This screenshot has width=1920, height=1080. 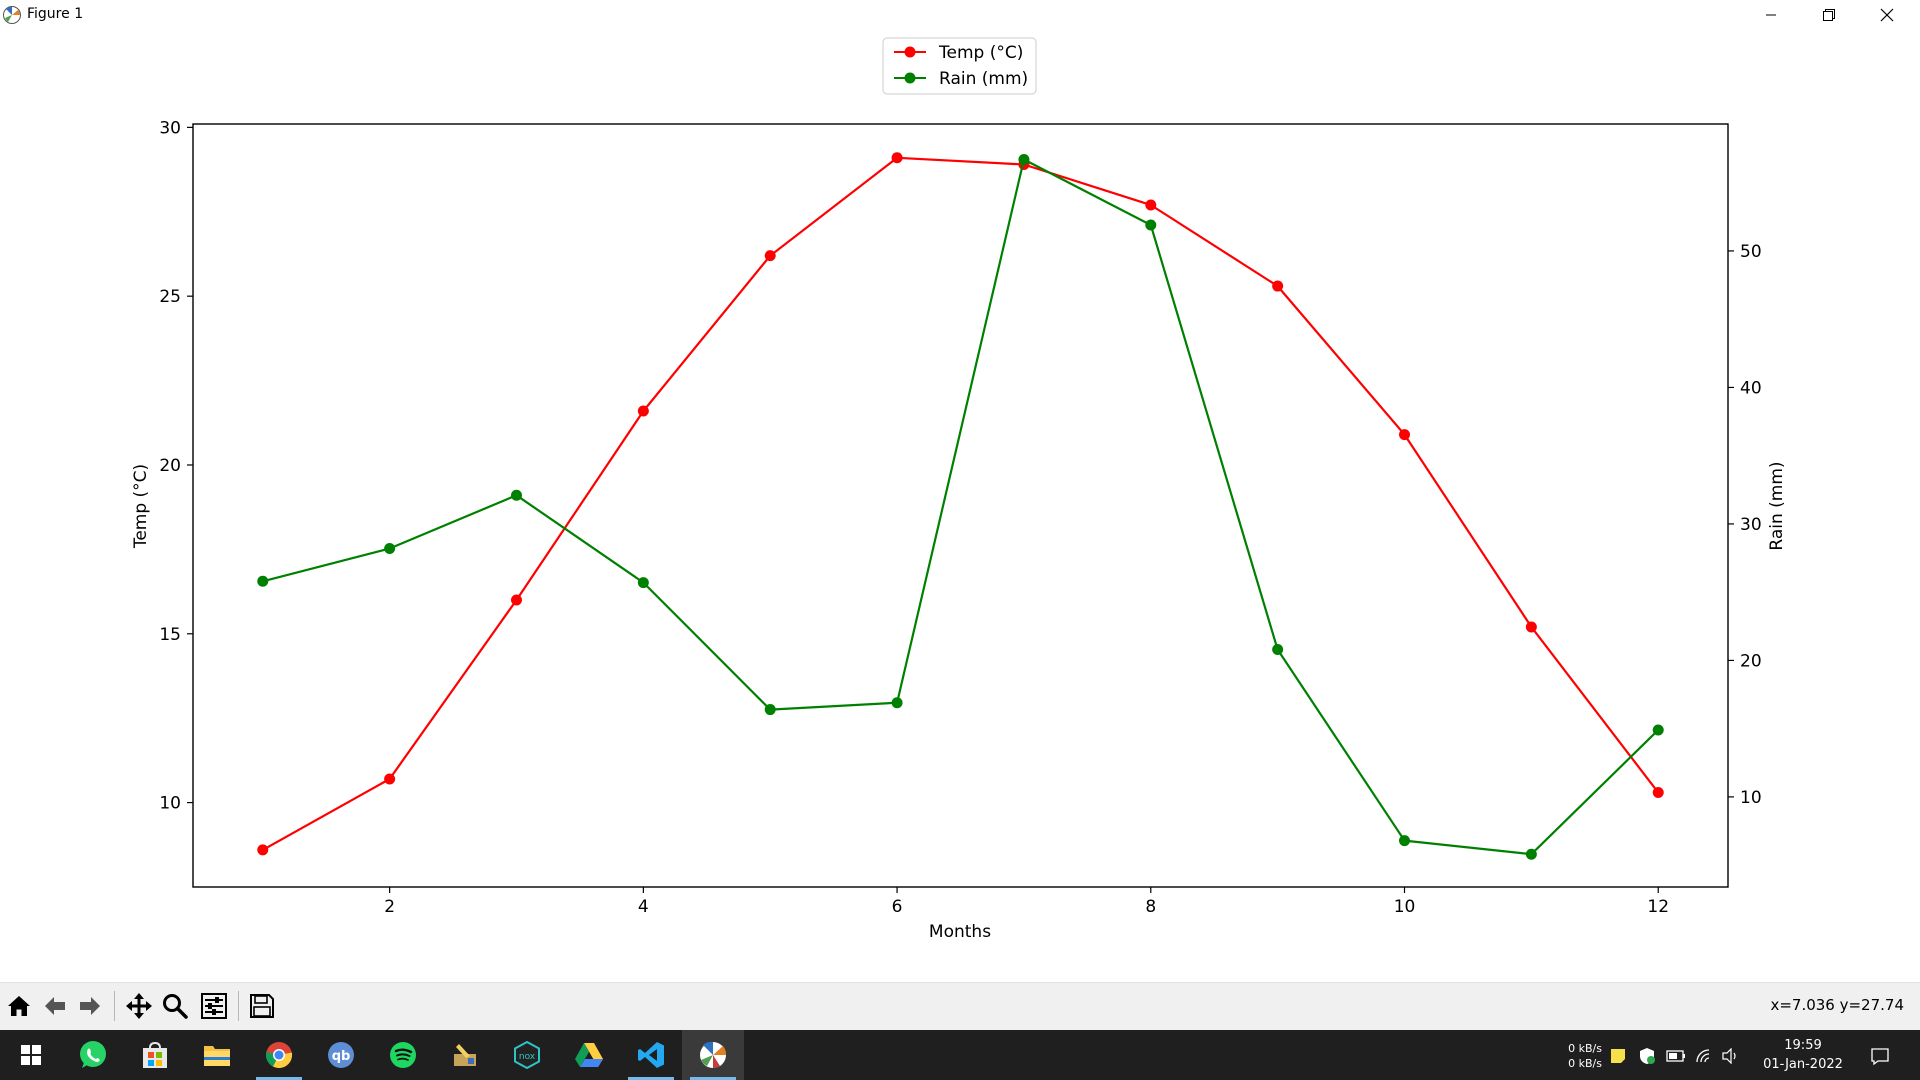 I want to click on y-left-tick-label: 15, so click(x=170, y=635).